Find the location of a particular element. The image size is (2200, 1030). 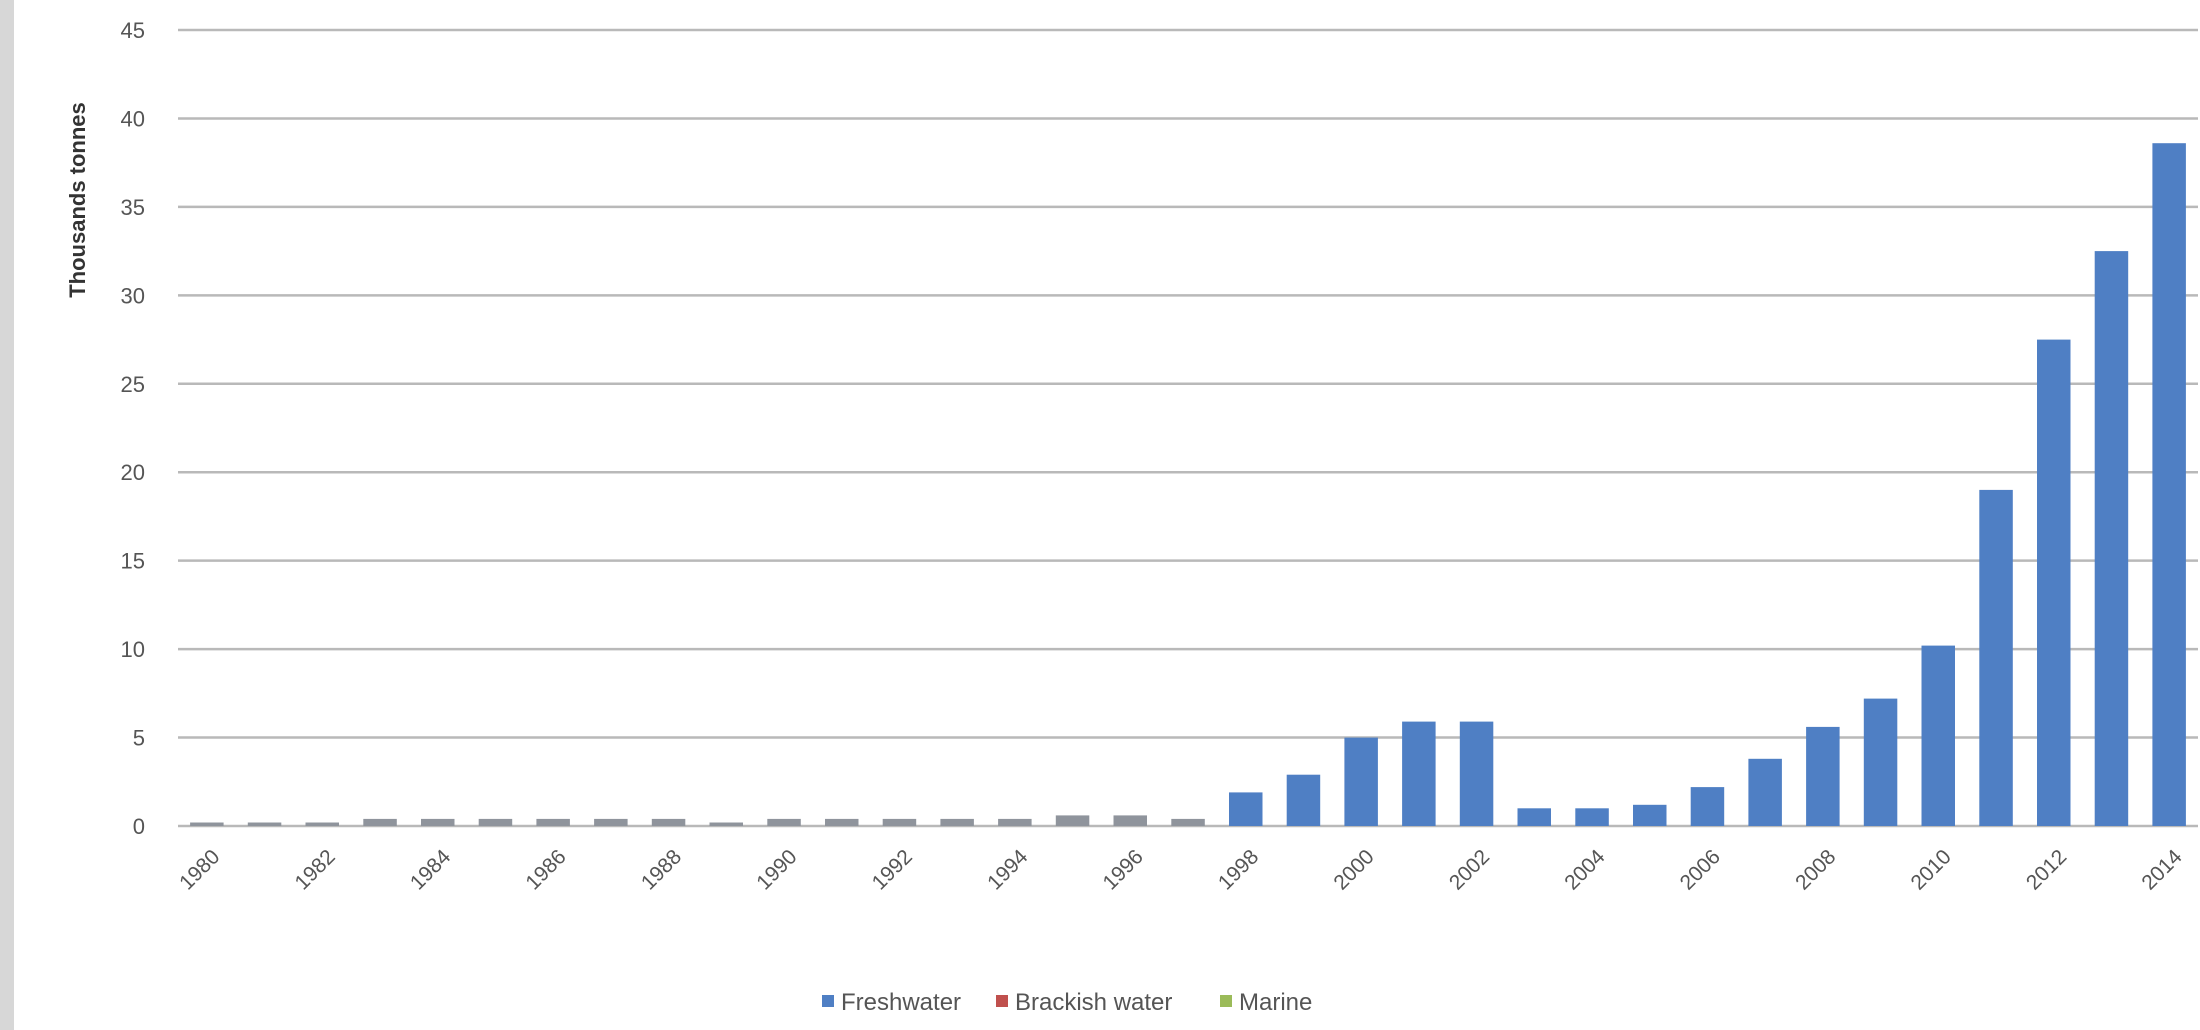

bar-1984 is located at coordinates (438, 822).